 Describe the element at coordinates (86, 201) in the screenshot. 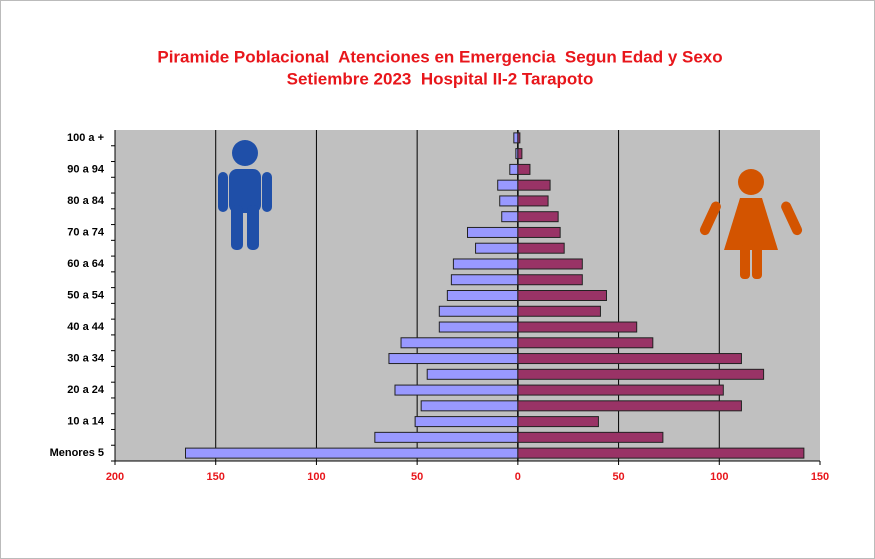

I see `y-tick-label: 80 a 84` at that location.